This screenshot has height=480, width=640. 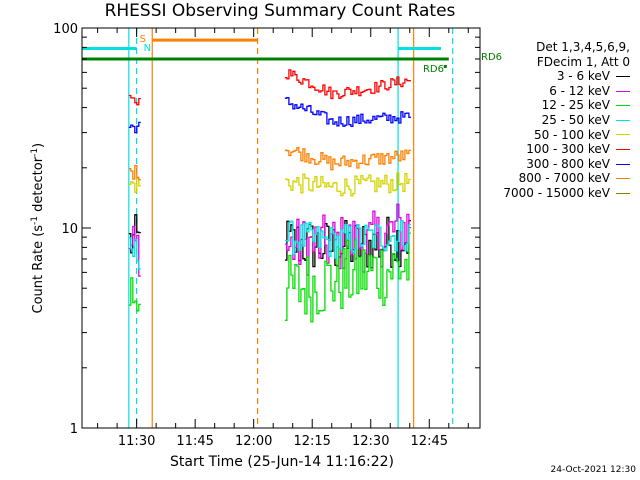 I want to click on y-axis-label-sup1: -1, so click(x=34, y=220).